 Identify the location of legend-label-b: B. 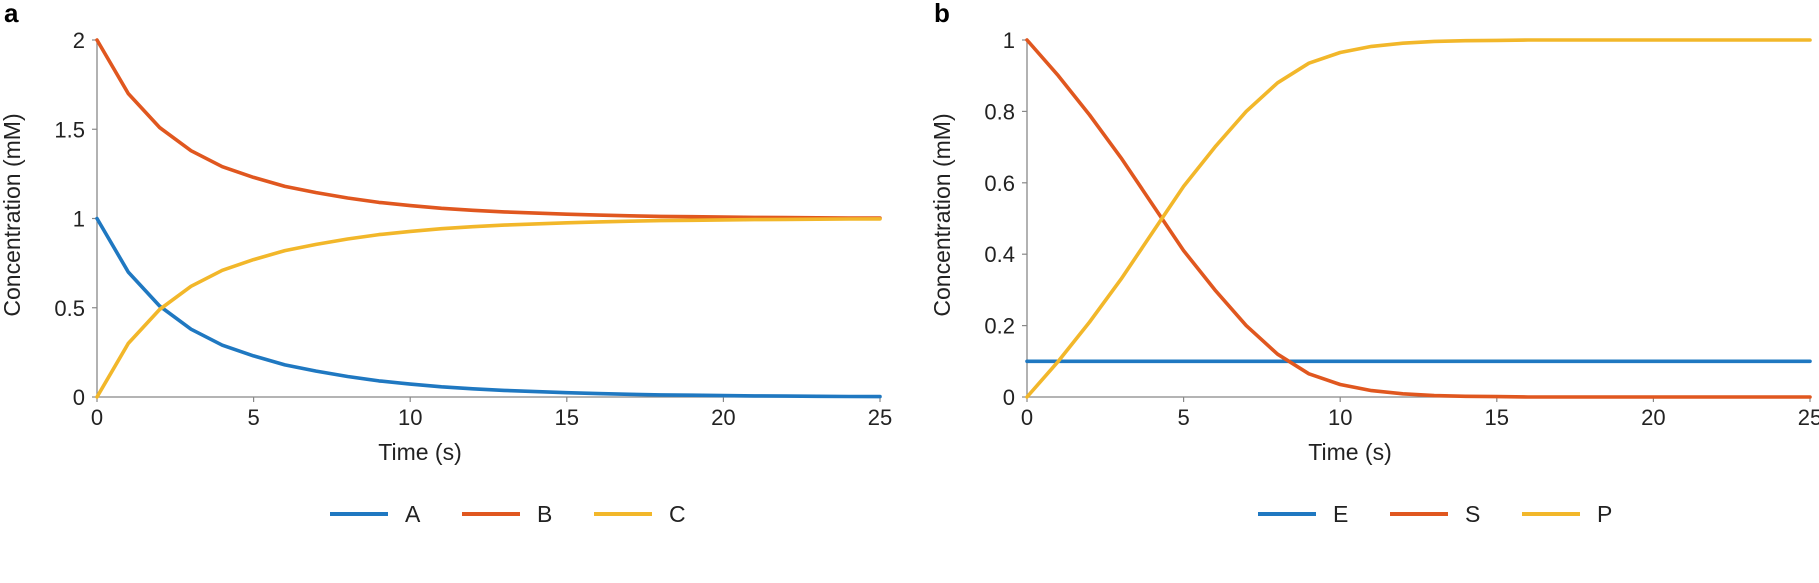
(544, 514).